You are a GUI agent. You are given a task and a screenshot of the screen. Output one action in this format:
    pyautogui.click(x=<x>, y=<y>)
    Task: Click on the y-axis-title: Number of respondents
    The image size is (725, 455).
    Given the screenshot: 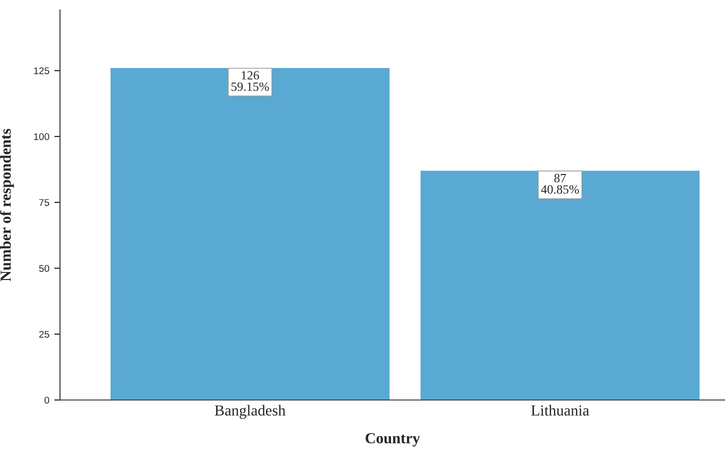 What is the action you would take?
    pyautogui.click(x=7, y=205)
    